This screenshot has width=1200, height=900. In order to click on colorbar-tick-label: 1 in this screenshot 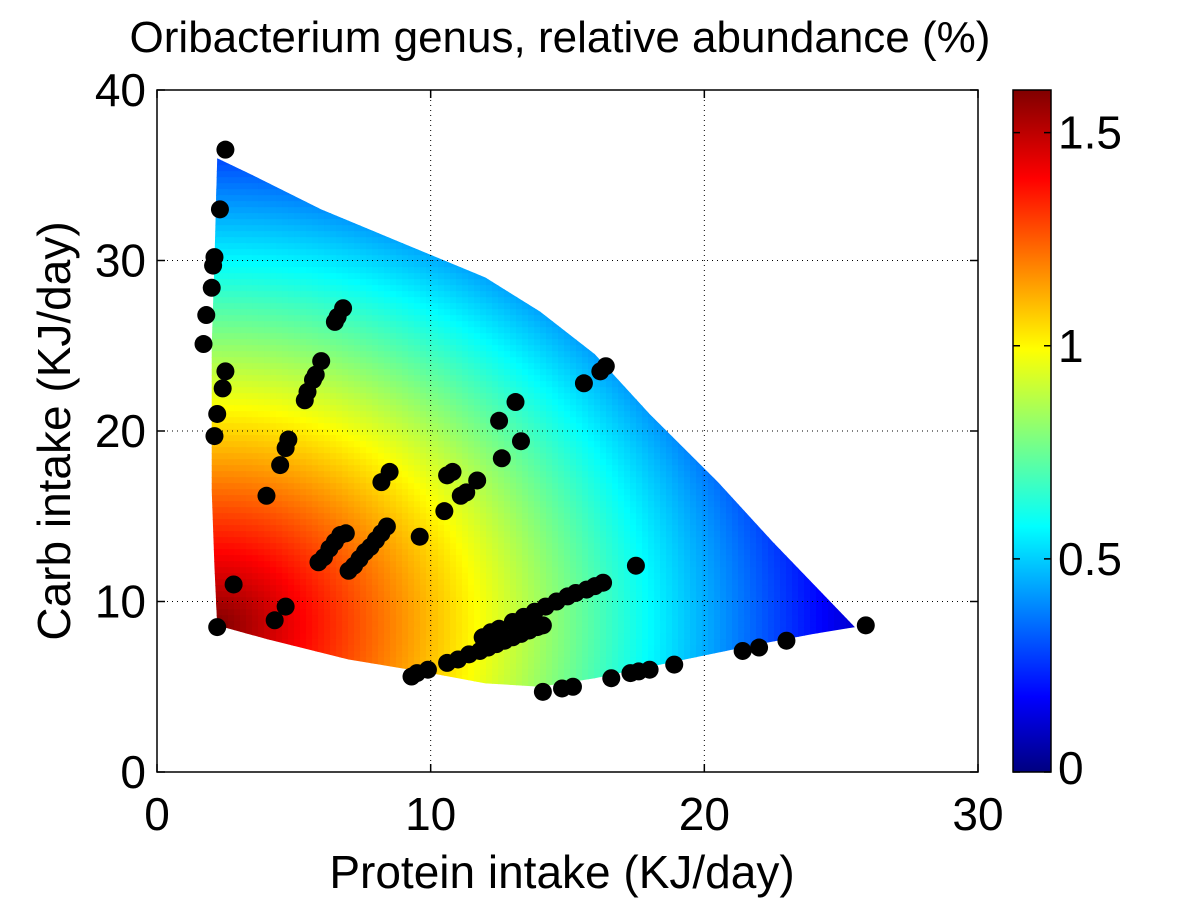, I will do `click(1071, 346)`.